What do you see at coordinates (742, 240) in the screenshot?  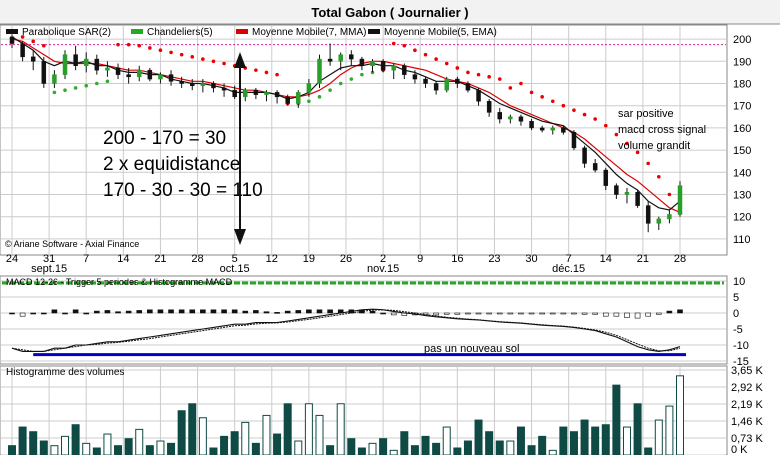 I see `y-tick-label: 110` at bounding box center [742, 240].